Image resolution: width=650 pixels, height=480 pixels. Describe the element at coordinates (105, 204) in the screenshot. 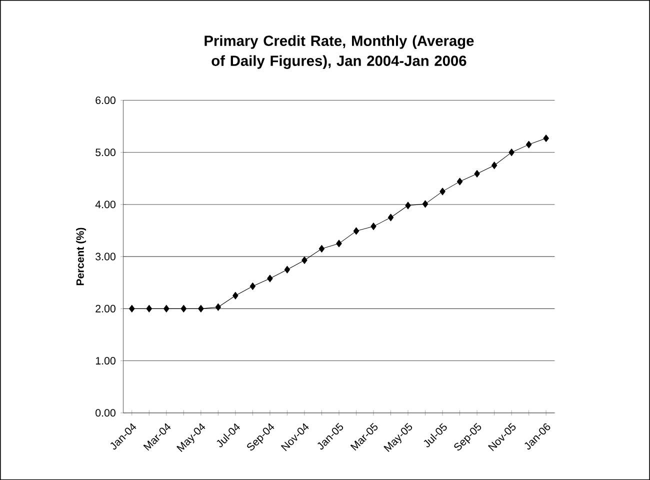

I see `y-tick-label: 4.00` at that location.